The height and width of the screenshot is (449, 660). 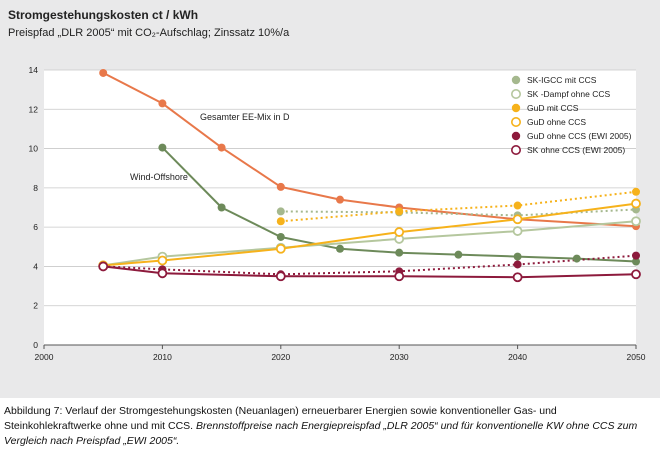 What do you see at coordinates (280, 211) in the screenshot?
I see `data-point-sk-igcc-mit-ccs` at bounding box center [280, 211].